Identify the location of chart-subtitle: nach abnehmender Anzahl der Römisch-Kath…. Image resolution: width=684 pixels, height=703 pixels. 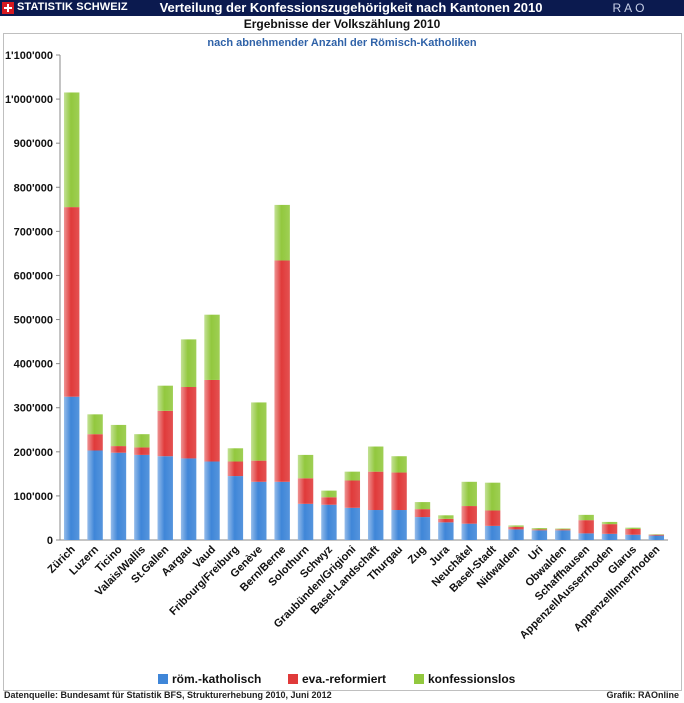
(342, 43).